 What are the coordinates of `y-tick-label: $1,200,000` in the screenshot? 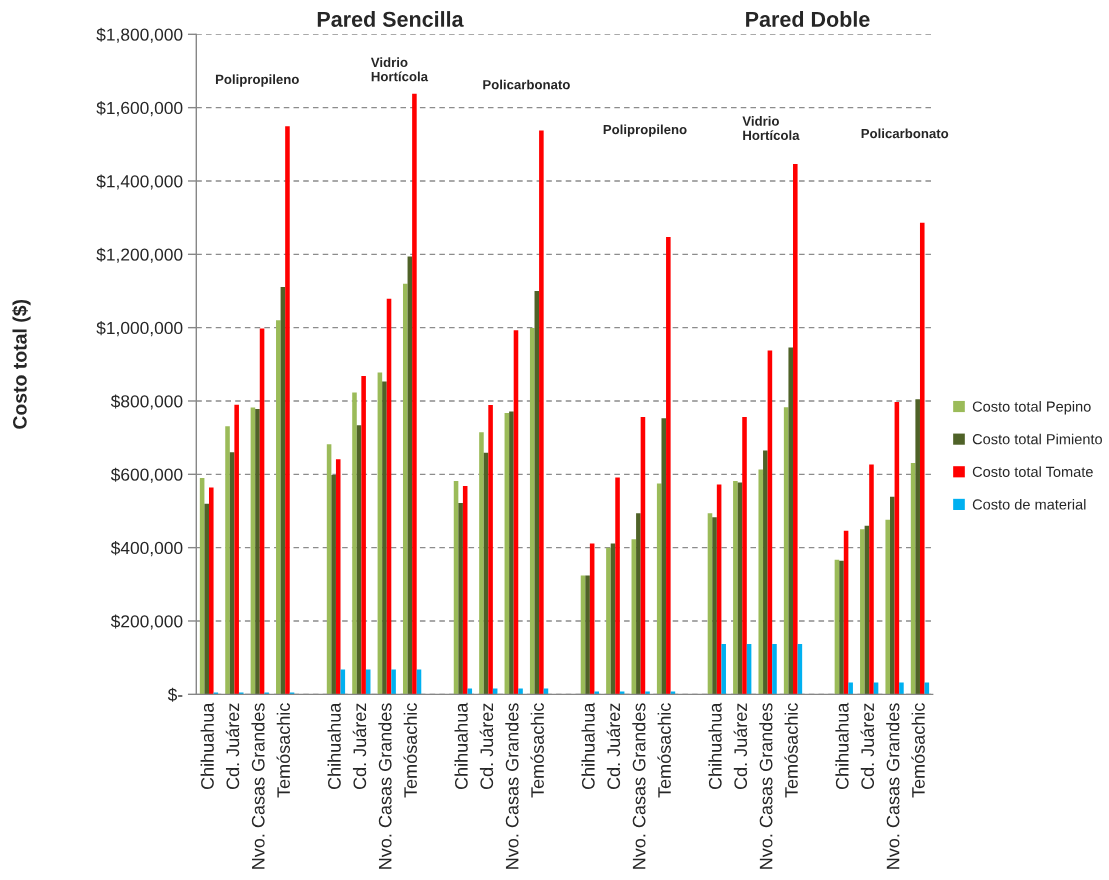 It's located at (139, 255).